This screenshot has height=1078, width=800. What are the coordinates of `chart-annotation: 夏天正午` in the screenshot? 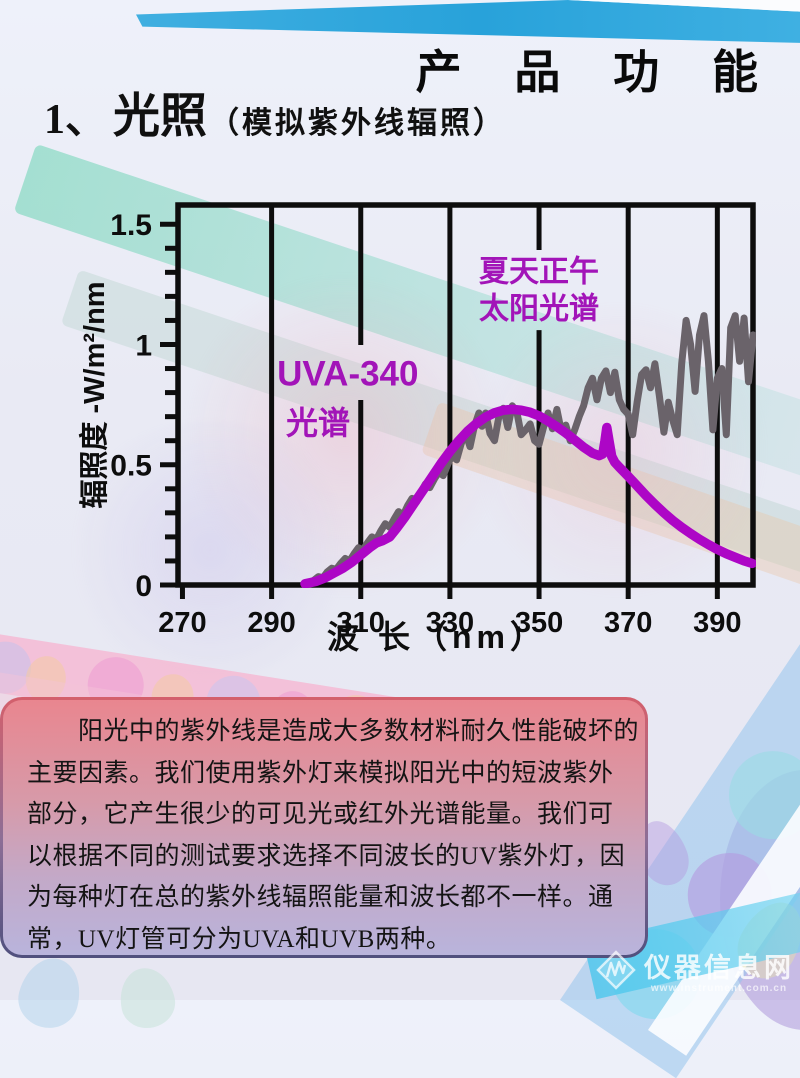 It's located at (539, 271).